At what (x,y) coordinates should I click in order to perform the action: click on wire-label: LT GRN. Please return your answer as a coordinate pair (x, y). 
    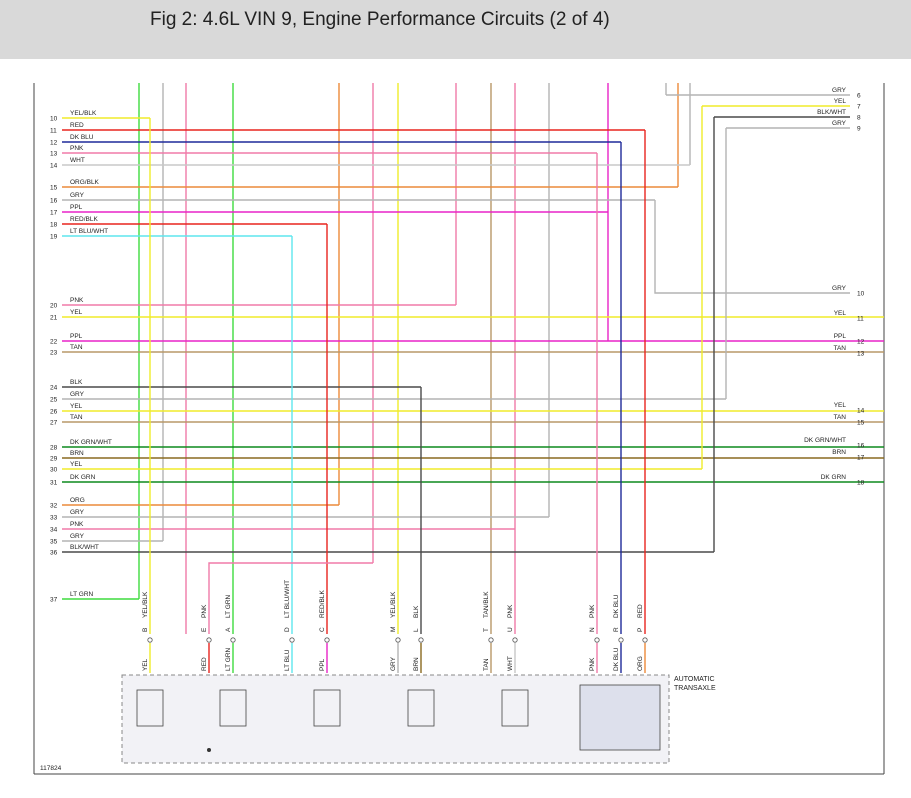
    Looking at the image, I should click on (82, 594).